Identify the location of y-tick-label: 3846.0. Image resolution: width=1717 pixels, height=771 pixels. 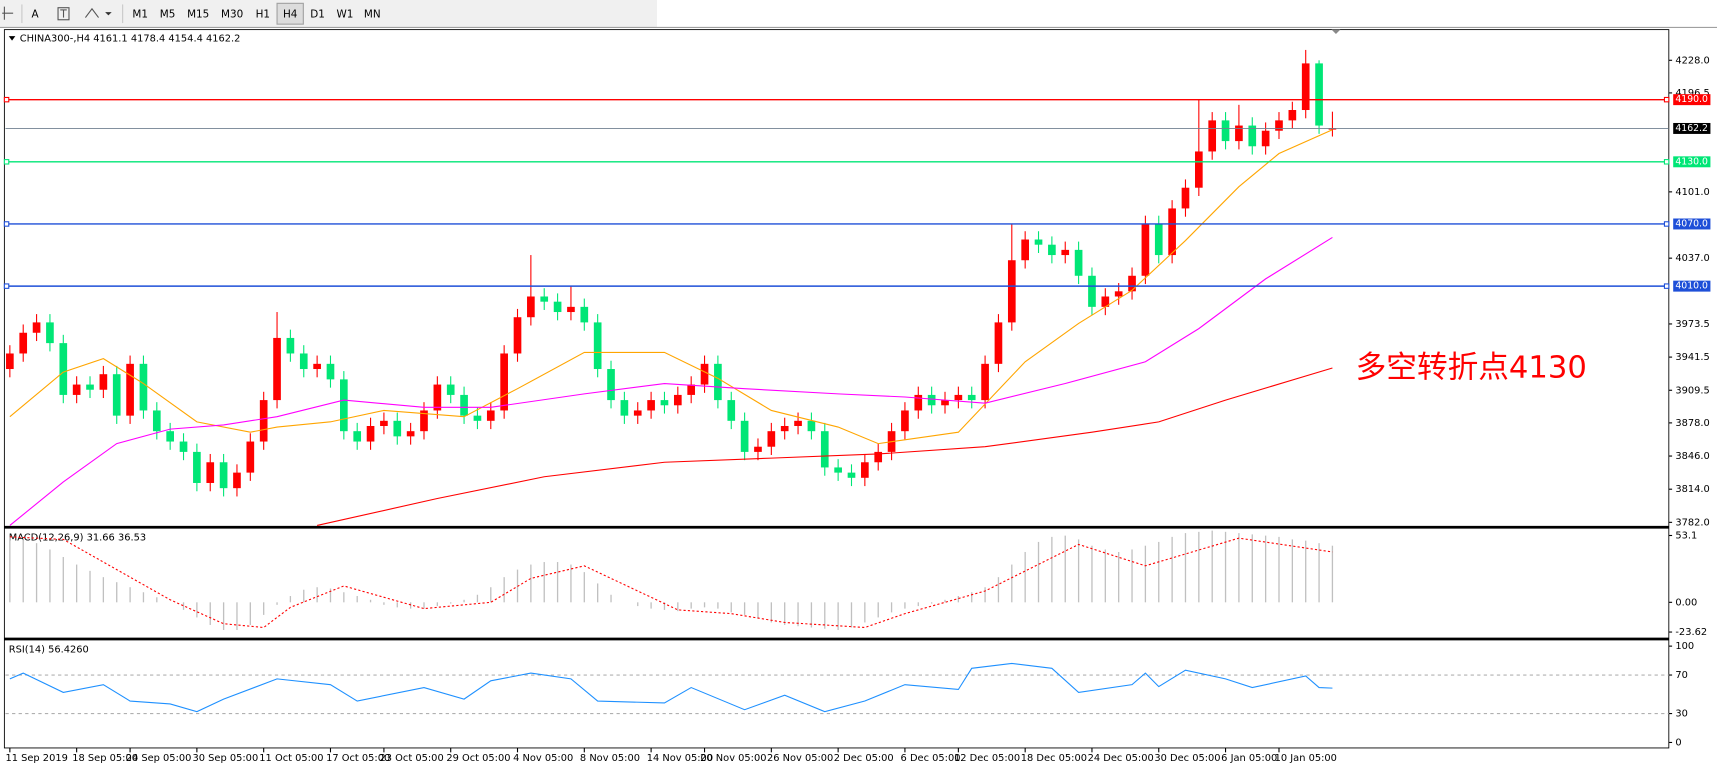
(1692, 456).